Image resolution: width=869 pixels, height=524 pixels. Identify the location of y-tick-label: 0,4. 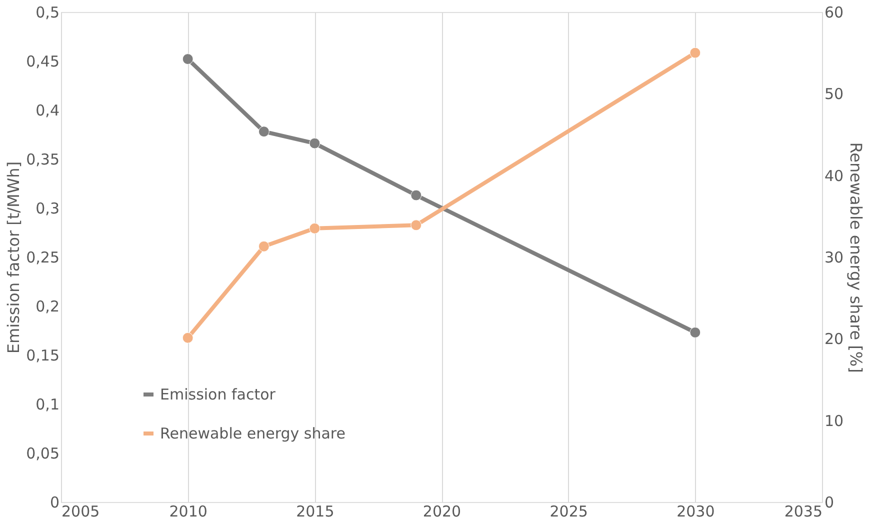
(48, 111).